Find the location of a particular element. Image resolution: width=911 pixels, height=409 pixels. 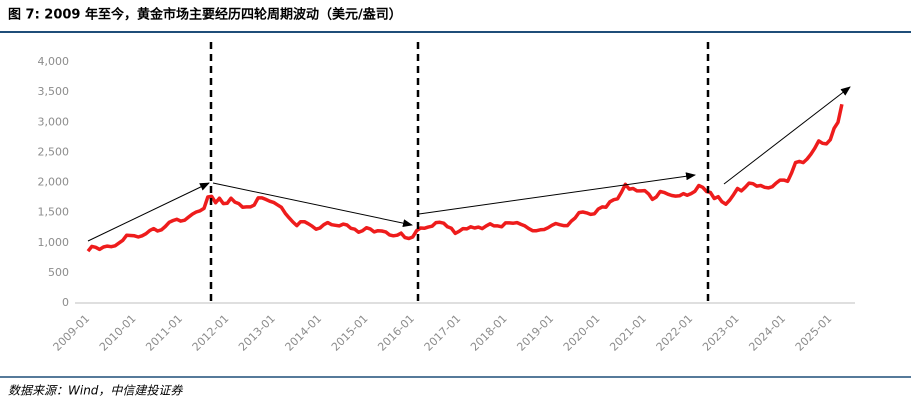

y-tick-label: 3,000 is located at coordinates (54, 121).